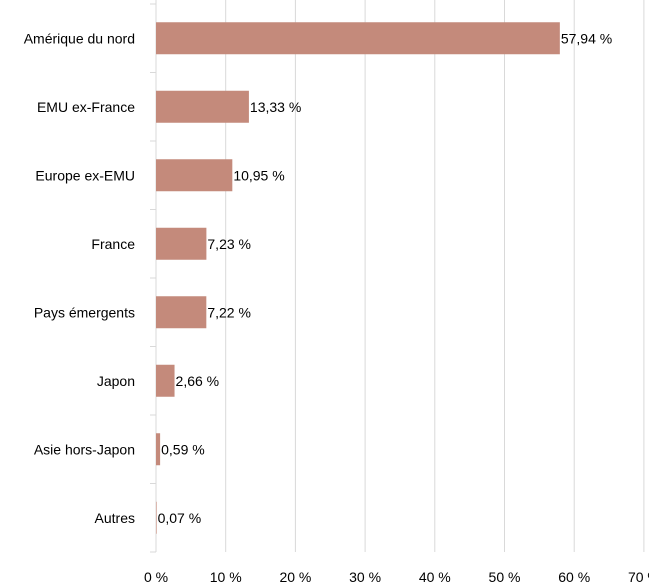  What do you see at coordinates (574, 577) in the screenshot?
I see `x-tick-label: 60 %` at bounding box center [574, 577].